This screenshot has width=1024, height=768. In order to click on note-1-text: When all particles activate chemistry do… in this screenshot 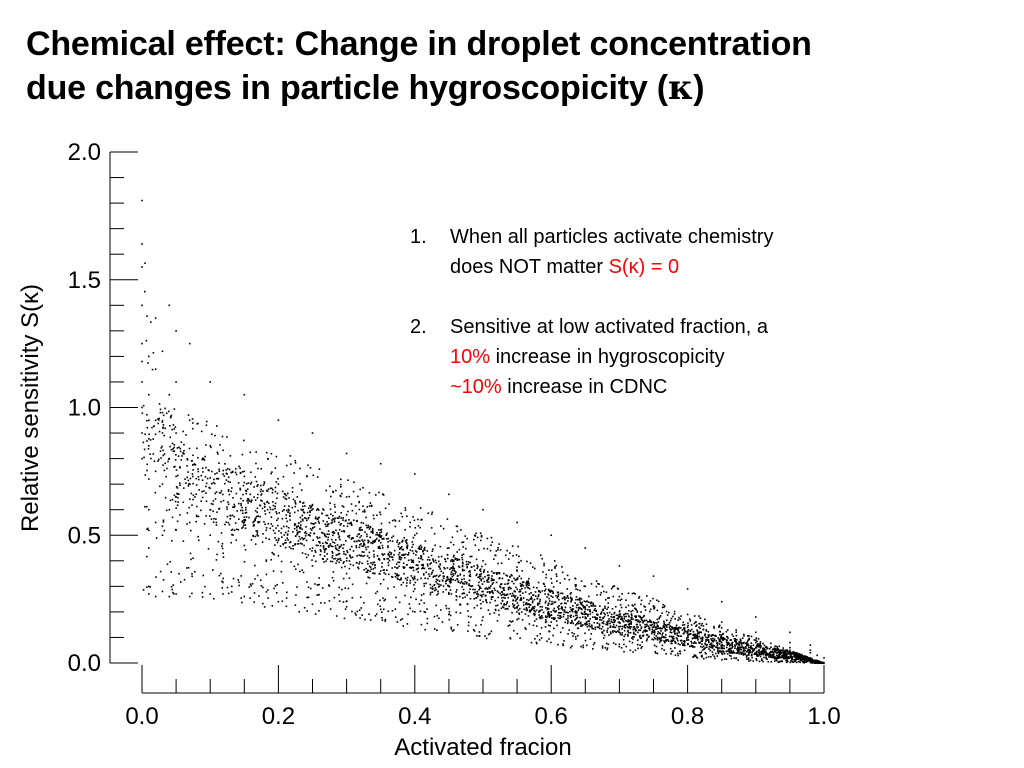, I will do `click(665, 252)`.